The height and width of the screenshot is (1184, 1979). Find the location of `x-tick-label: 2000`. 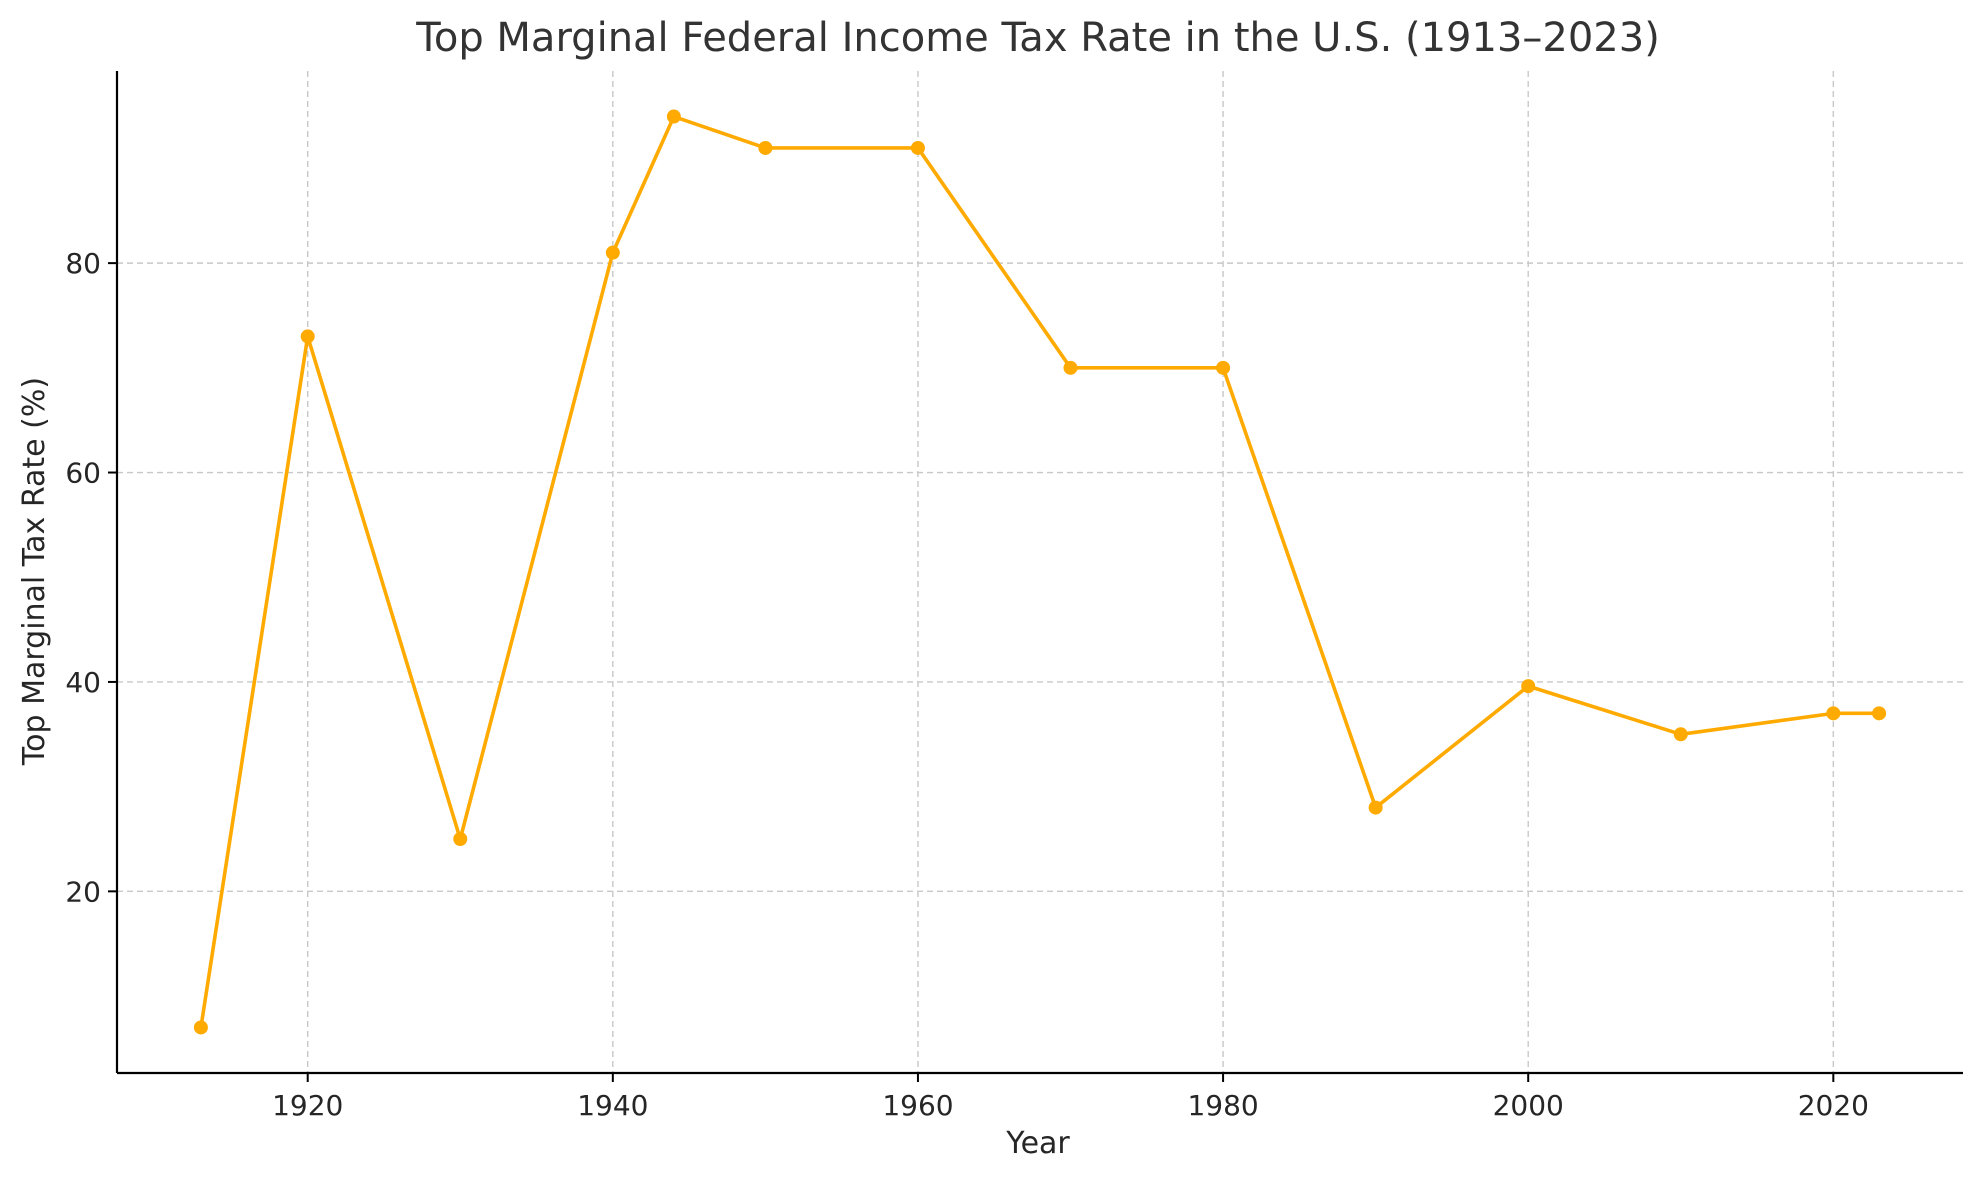

x-tick-label: 2000 is located at coordinates (1528, 1105).